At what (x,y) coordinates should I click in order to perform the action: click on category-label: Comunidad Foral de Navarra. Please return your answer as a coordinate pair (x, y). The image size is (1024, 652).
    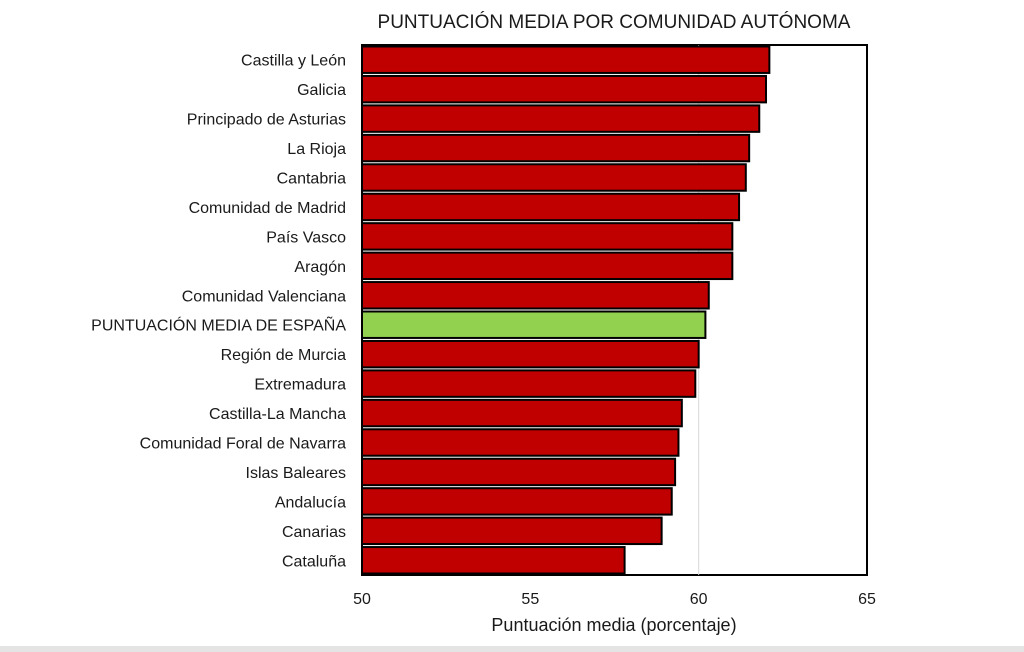
    Looking at the image, I should click on (243, 444).